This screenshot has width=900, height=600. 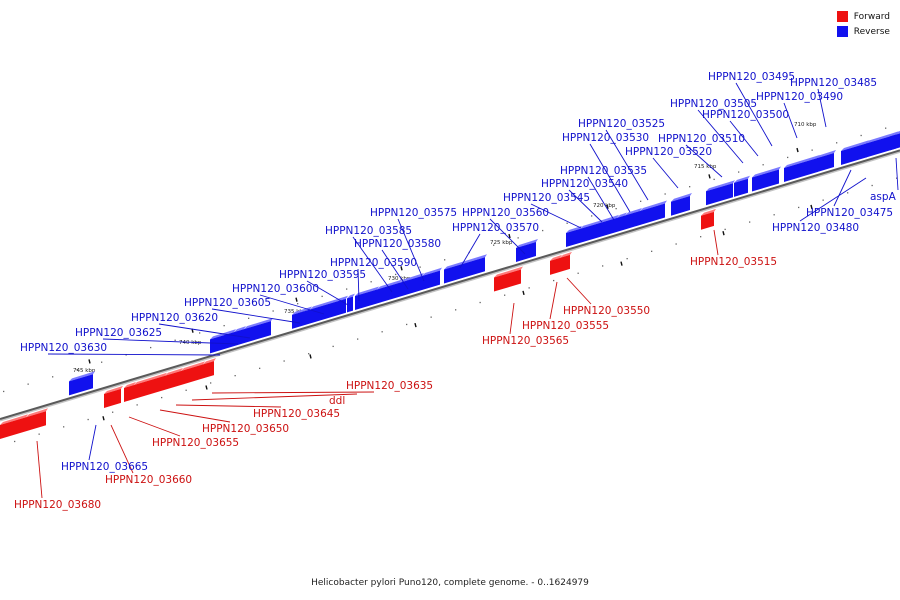 What do you see at coordinates (296, 414) in the screenshot?
I see `gene-label: HPPN120_03645` at bounding box center [296, 414].